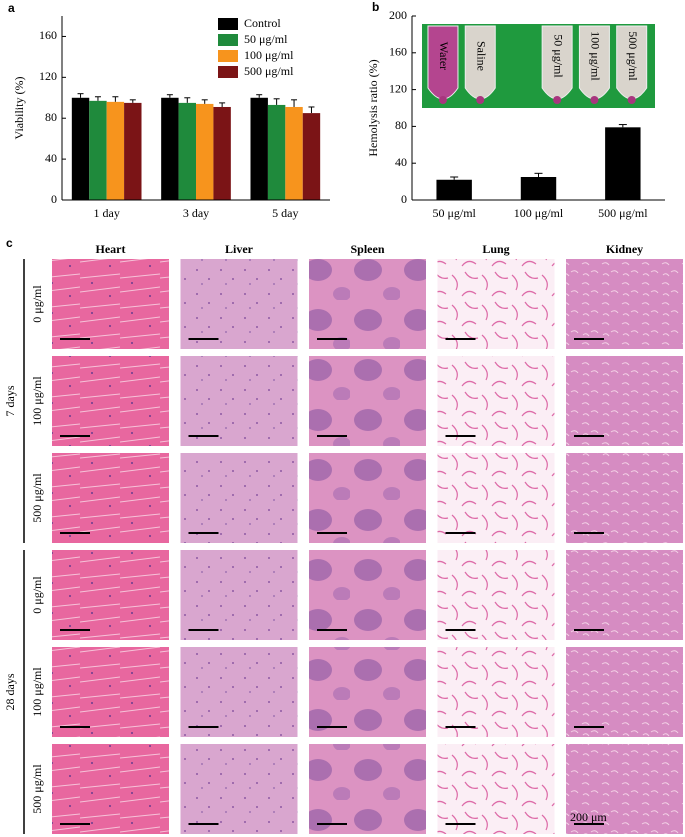 Image resolution: width=685 pixels, height=837 pixels. Describe the element at coordinates (19, 108) in the screenshot. I see `y-axis-title: Viability (%)` at that location.